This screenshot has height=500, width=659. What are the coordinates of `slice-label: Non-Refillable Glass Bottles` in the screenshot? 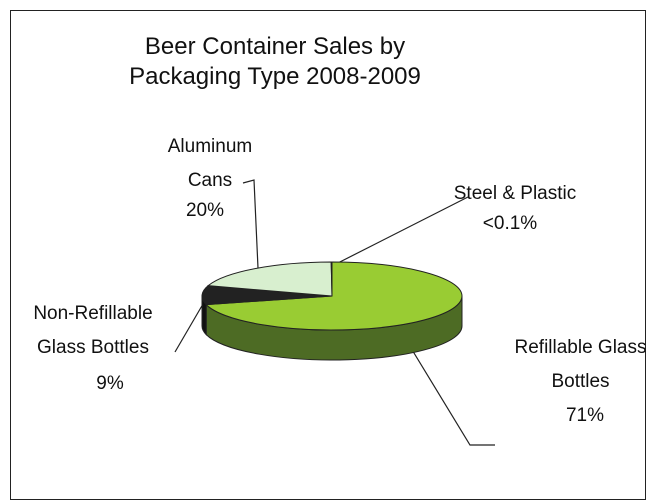 It's located at (93, 330).